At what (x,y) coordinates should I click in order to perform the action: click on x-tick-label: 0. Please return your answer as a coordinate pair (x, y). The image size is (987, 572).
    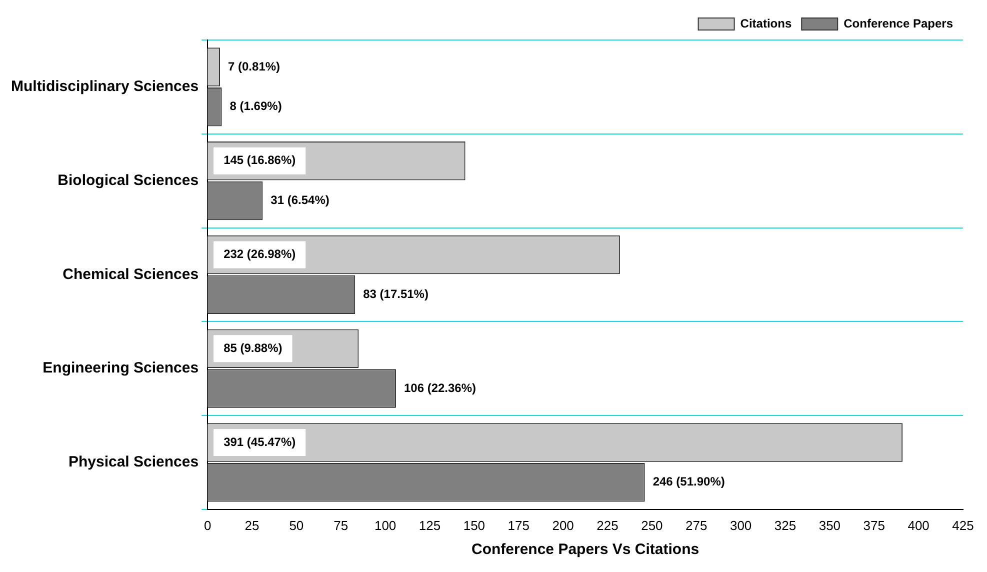
    Looking at the image, I should click on (208, 525).